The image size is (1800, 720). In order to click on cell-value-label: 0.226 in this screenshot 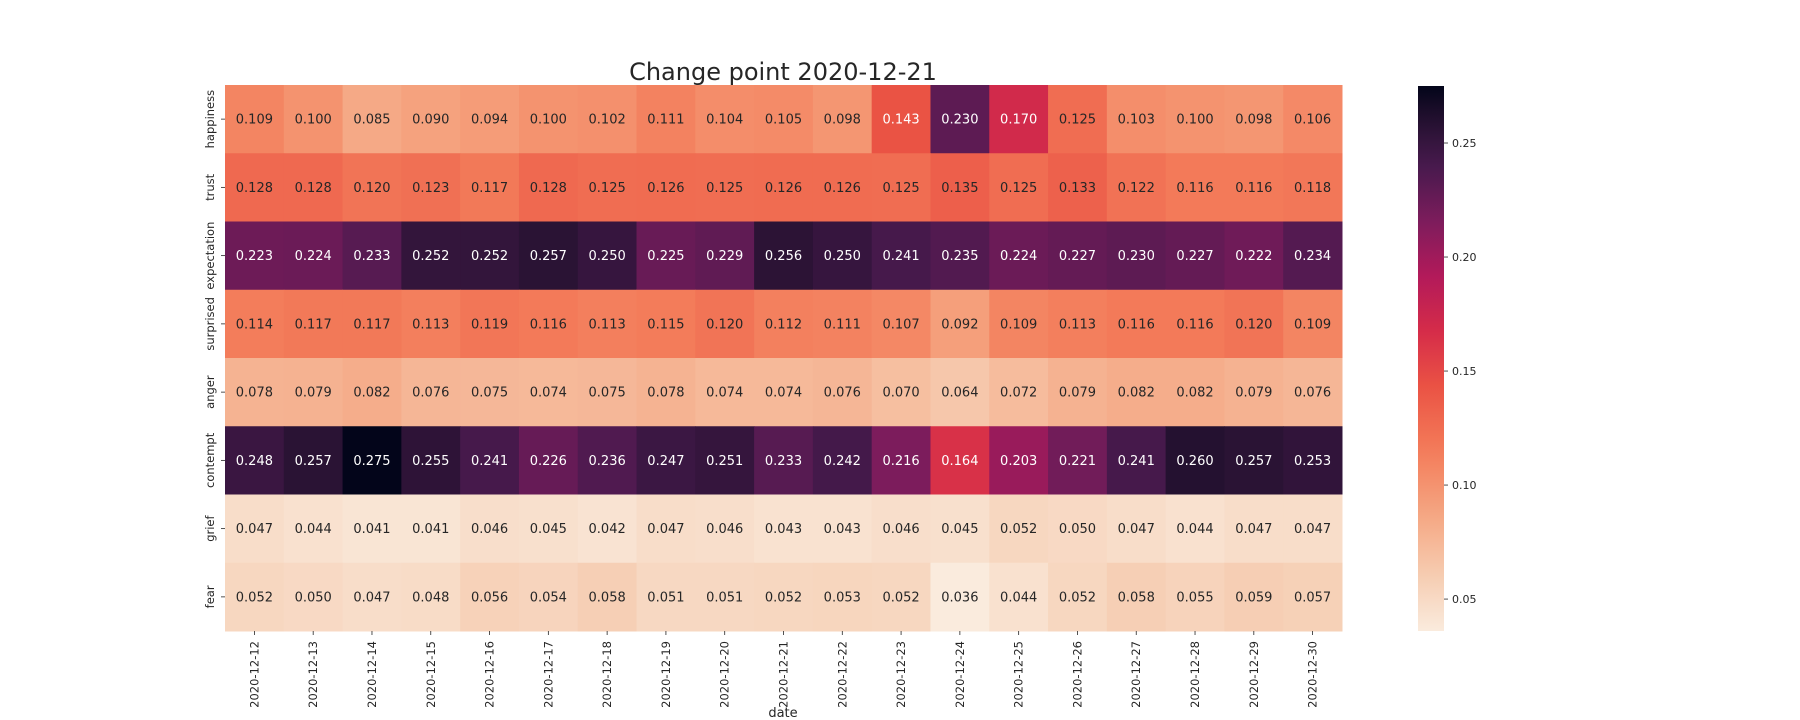, I will do `click(548, 461)`.